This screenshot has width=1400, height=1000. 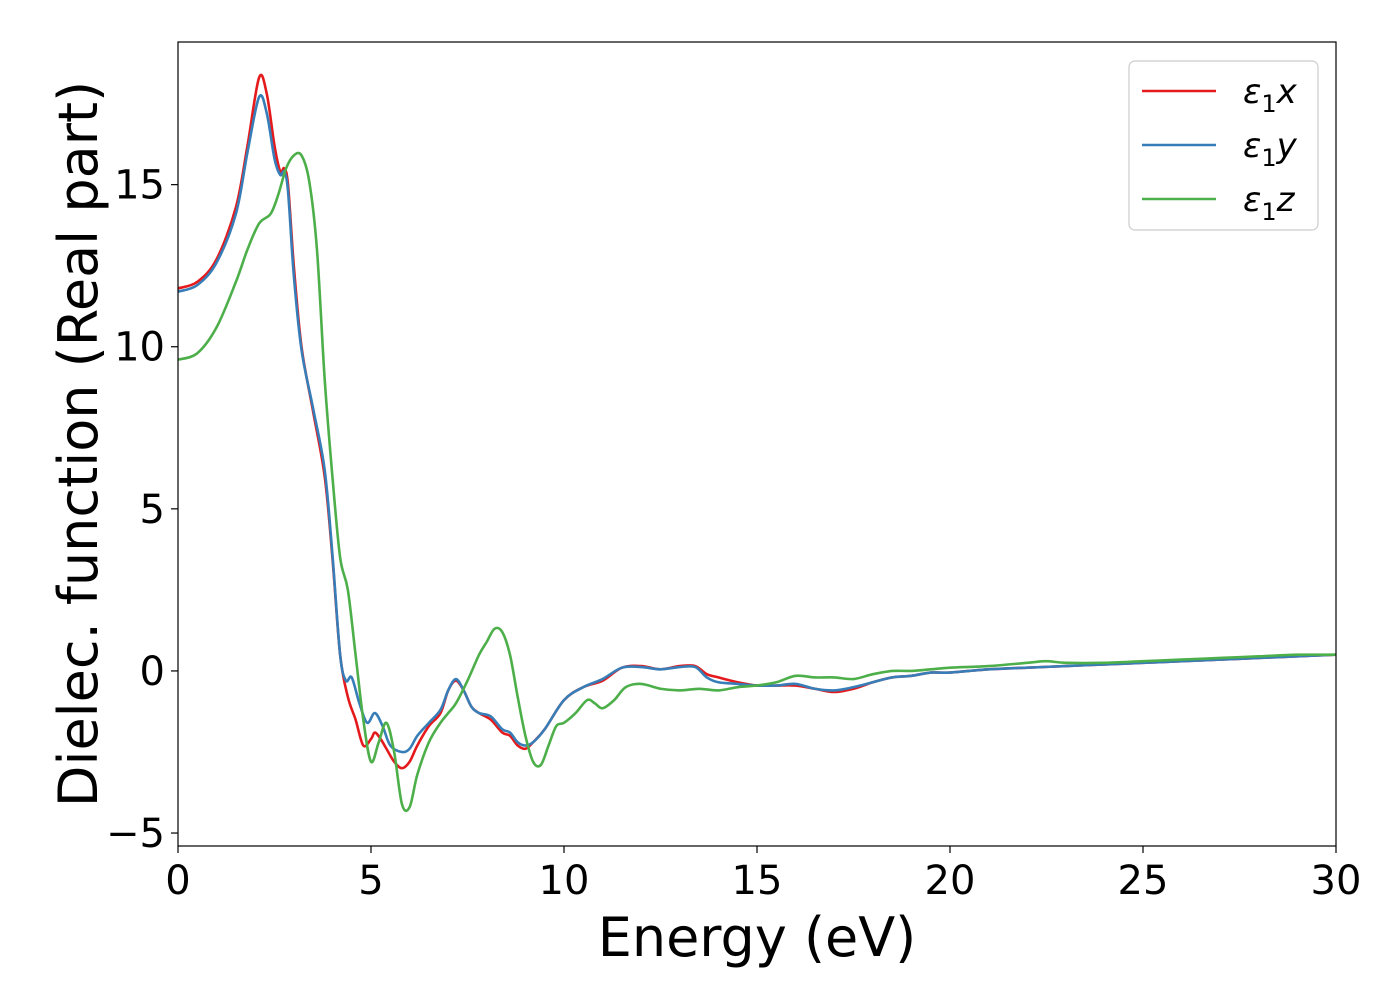 I want to click on x-tick-label: 30, so click(x=1336, y=881).